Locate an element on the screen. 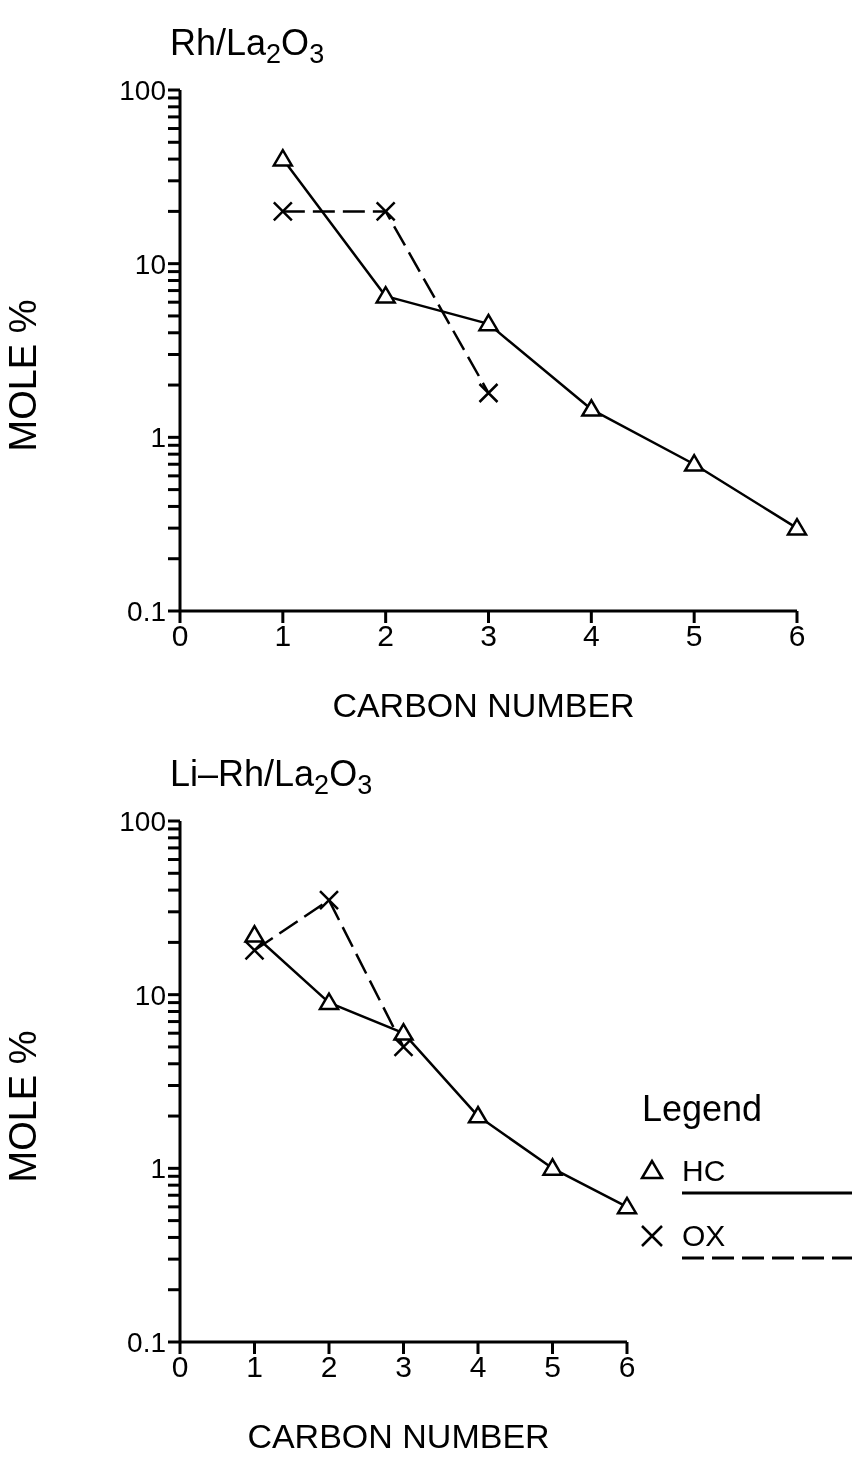 This screenshot has height=1463, width=857. legend-label: OX is located at coordinates (704, 1235).